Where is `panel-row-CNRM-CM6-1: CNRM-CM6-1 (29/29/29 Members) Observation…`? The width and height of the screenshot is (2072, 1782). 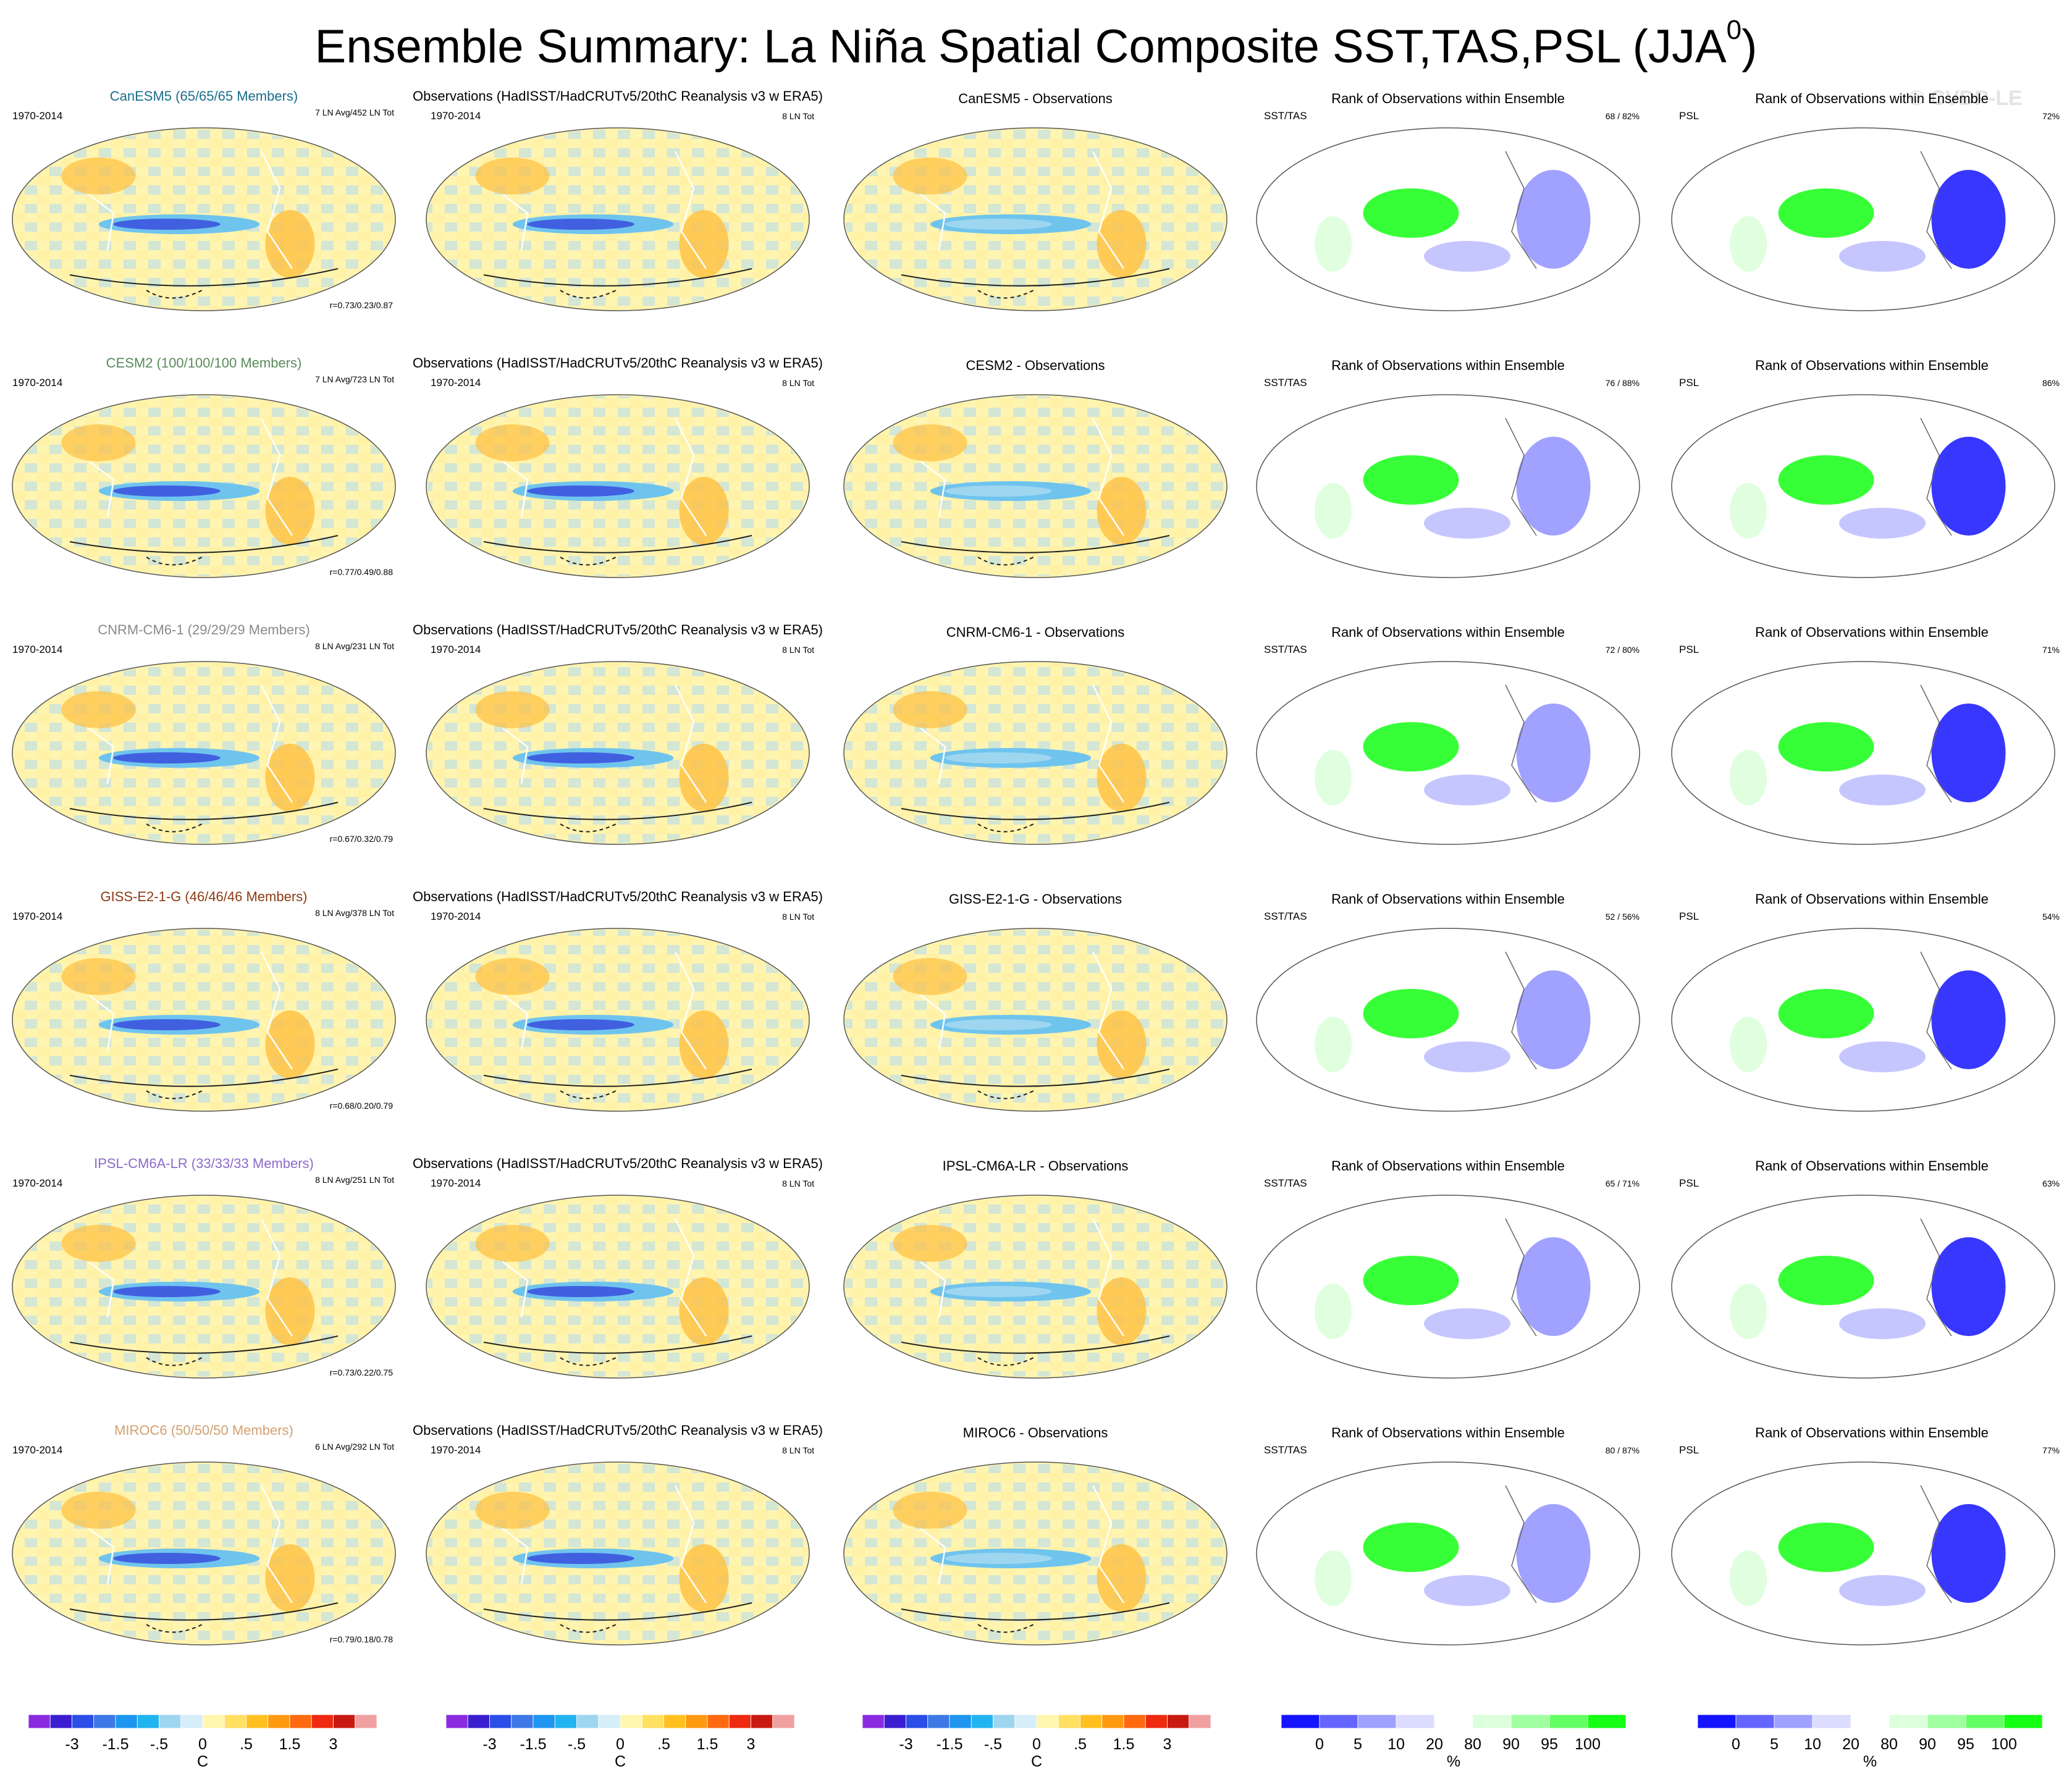 panel-row-CNRM-CM6-1: CNRM-CM6-1 (29/29/29 Members) Observation… is located at coordinates (1036, 733).